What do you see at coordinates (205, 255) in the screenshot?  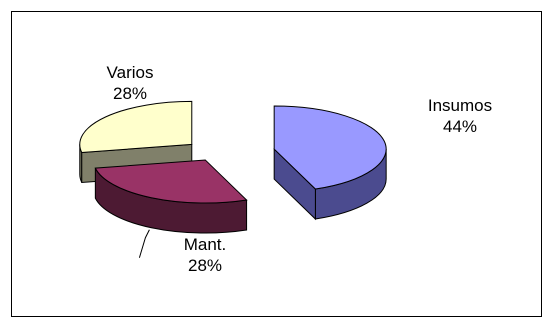 I see `slice-label-mant: Mant. 28%` at bounding box center [205, 255].